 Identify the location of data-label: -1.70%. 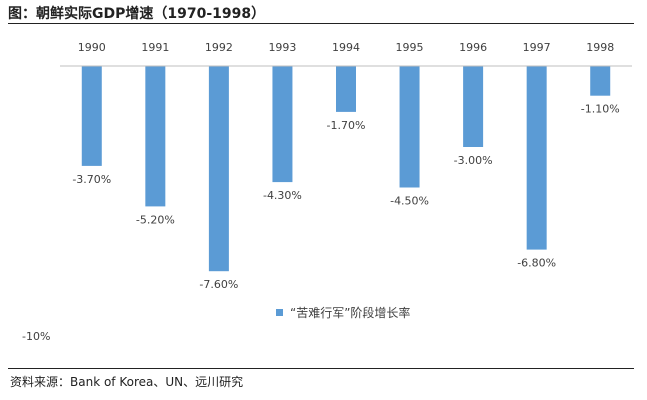
(346, 125).